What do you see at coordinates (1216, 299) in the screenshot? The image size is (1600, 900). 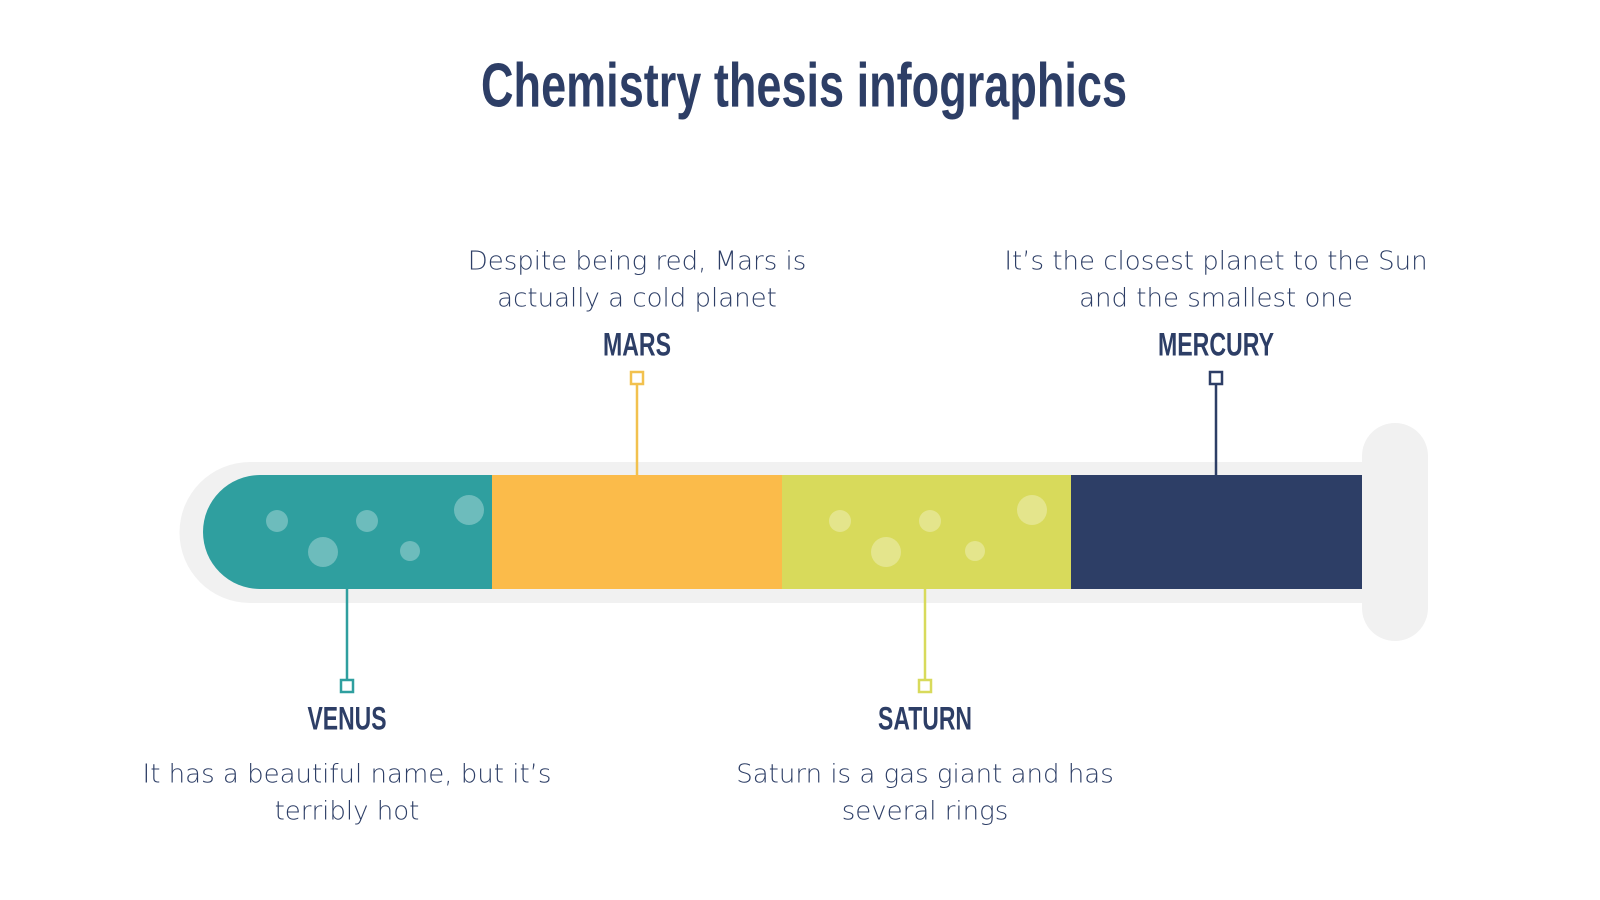 I see `item-description: and the smallest one` at bounding box center [1216, 299].